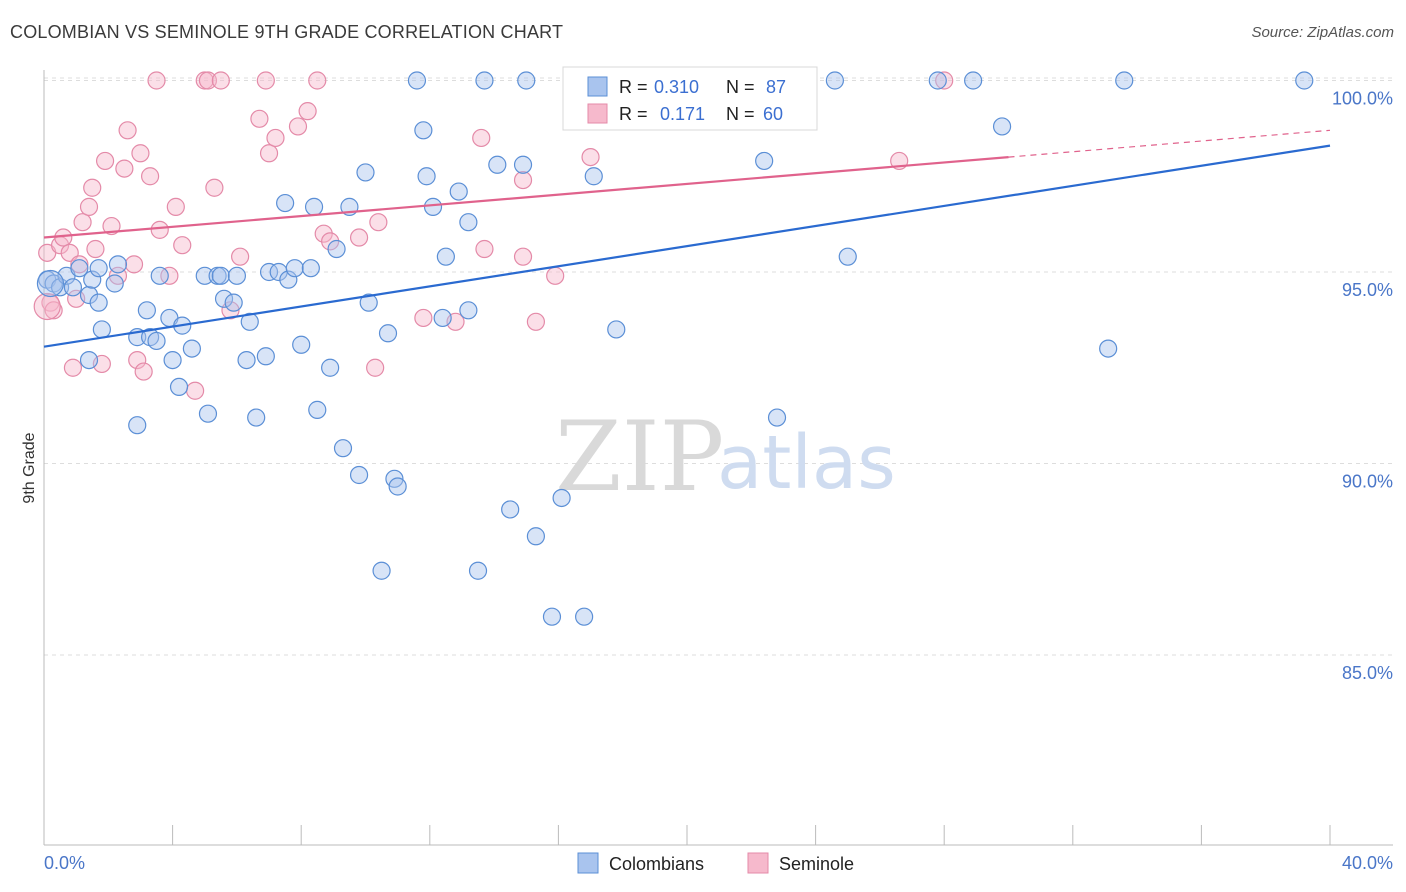 The image size is (1406, 892). Describe the element at coordinates (597, 86) in the screenshot. I see `legend-swatch-colombians` at that location.